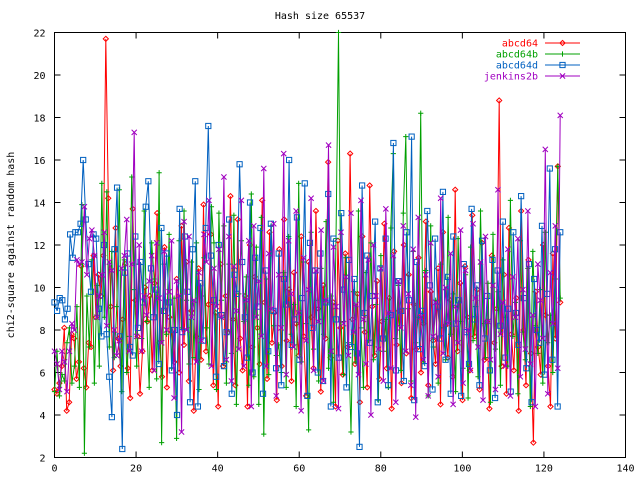 The width and height of the screenshot is (640, 480). What do you see at coordinates (39, 289) in the screenshot?
I see `y-tick-label: 10` at bounding box center [39, 289].